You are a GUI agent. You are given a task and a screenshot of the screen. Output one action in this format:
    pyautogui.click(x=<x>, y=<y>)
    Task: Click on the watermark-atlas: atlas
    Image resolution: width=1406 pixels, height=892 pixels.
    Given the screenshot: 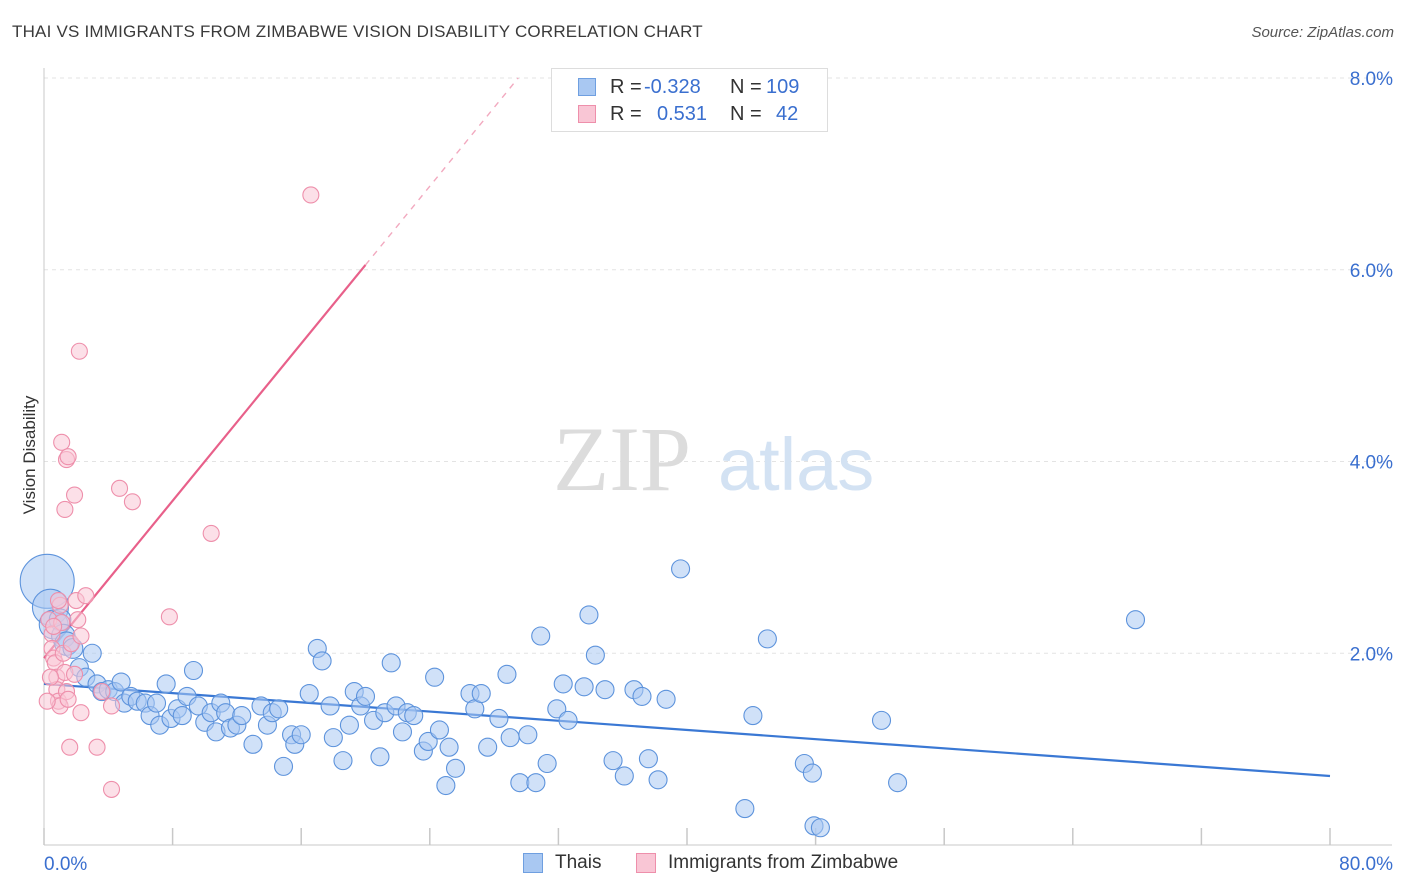 What is the action you would take?
    pyautogui.click(x=796, y=464)
    